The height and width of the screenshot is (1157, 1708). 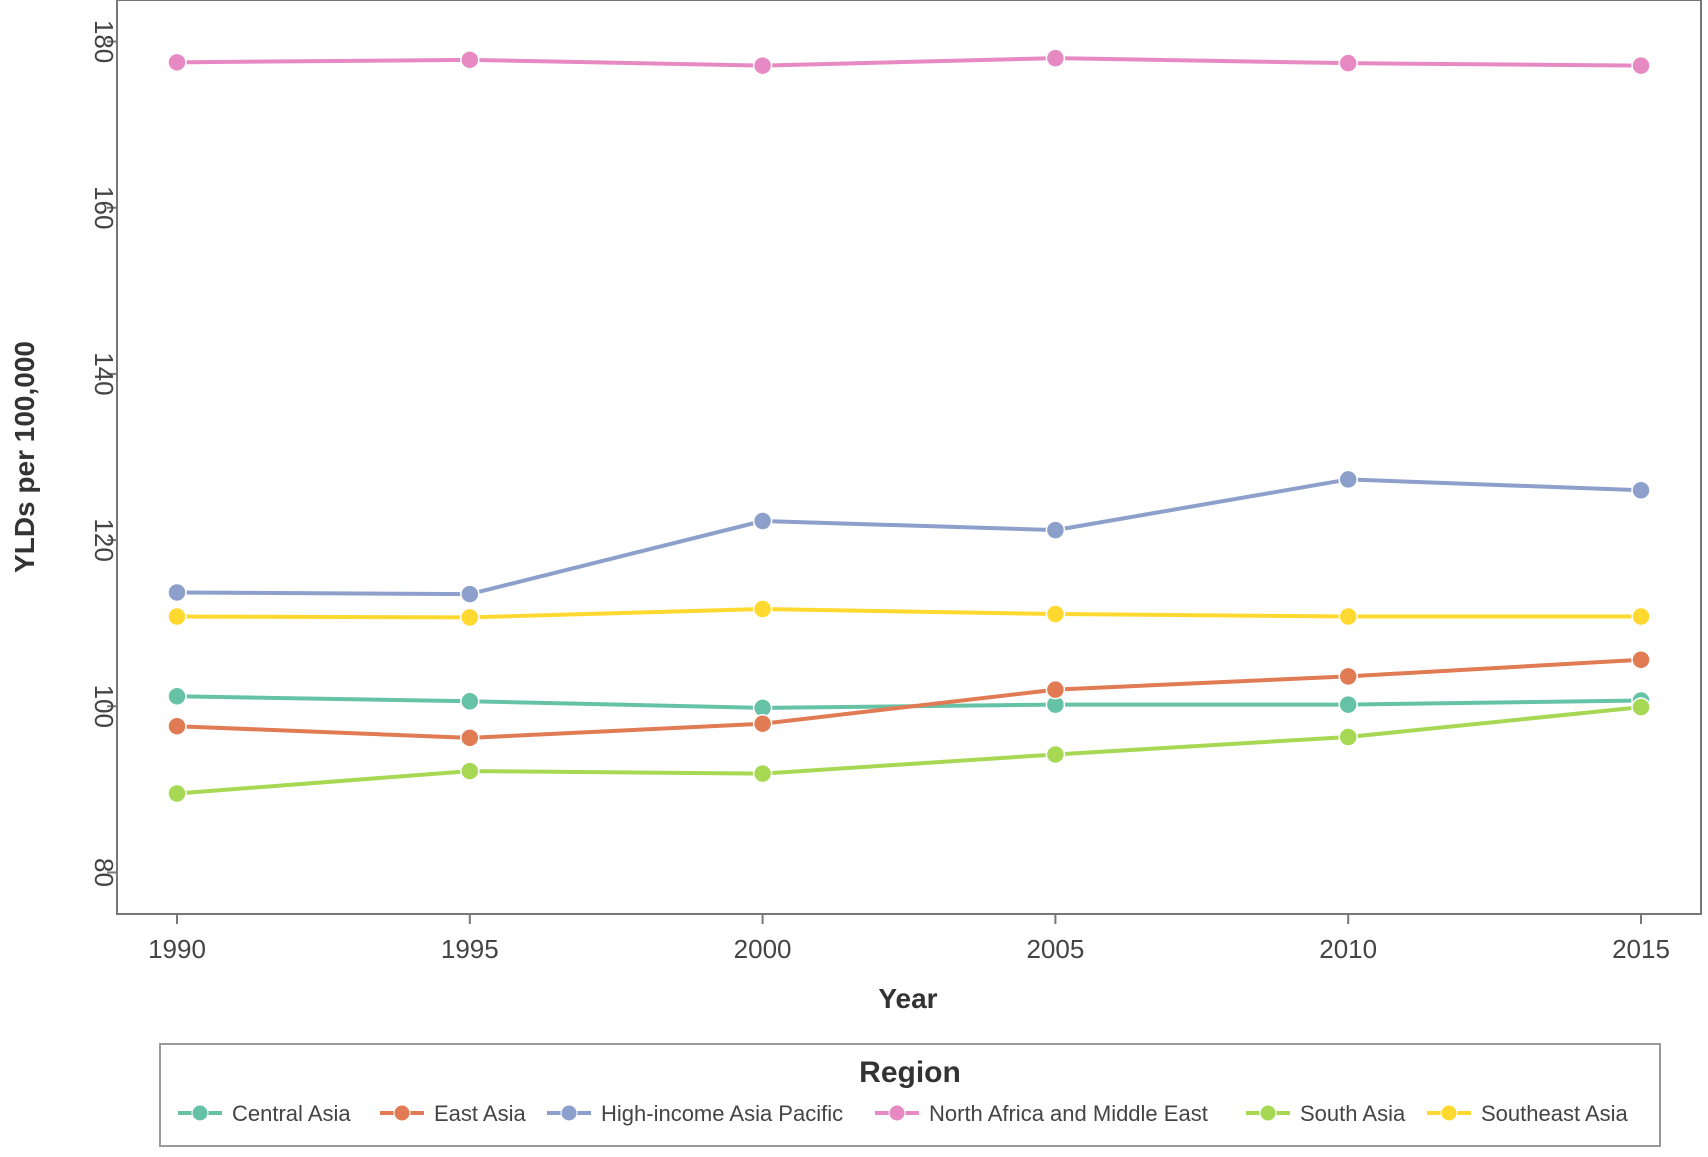 What do you see at coordinates (104, 539) in the screenshot?
I see `y-tick-label: 120` at bounding box center [104, 539].